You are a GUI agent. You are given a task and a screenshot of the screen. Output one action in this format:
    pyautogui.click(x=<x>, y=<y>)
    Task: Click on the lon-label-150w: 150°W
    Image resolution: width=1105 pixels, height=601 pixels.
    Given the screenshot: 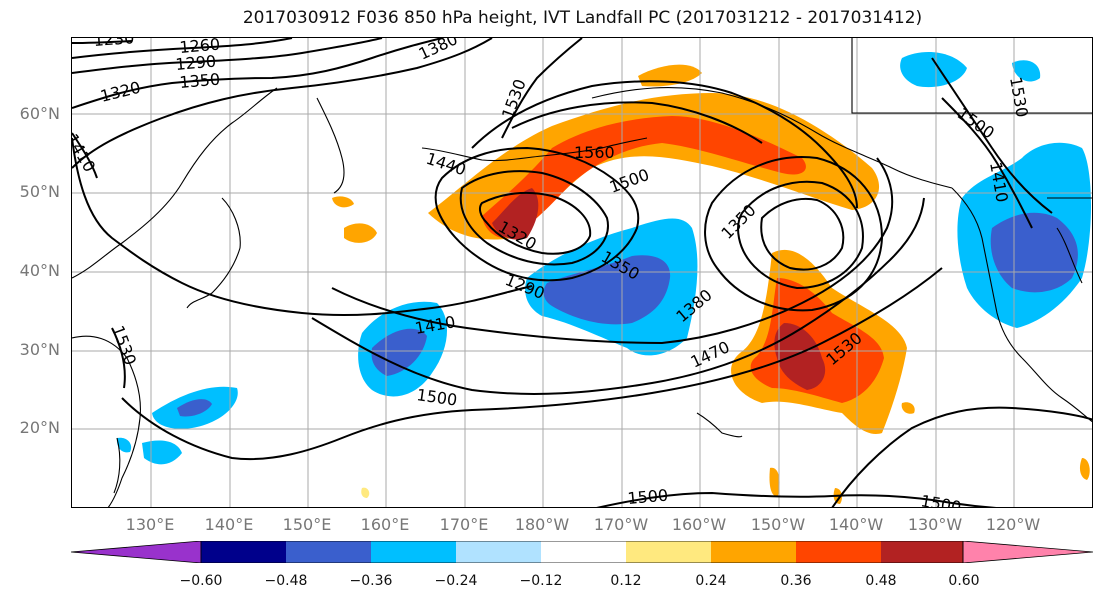 What is the action you would take?
    pyautogui.click(x=778, y=524)
    